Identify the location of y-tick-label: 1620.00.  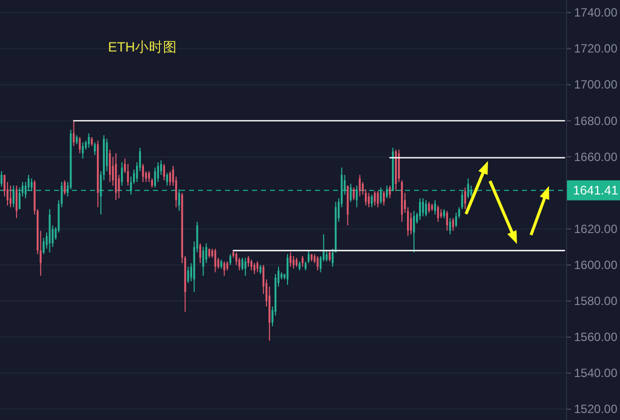
(596, 229).